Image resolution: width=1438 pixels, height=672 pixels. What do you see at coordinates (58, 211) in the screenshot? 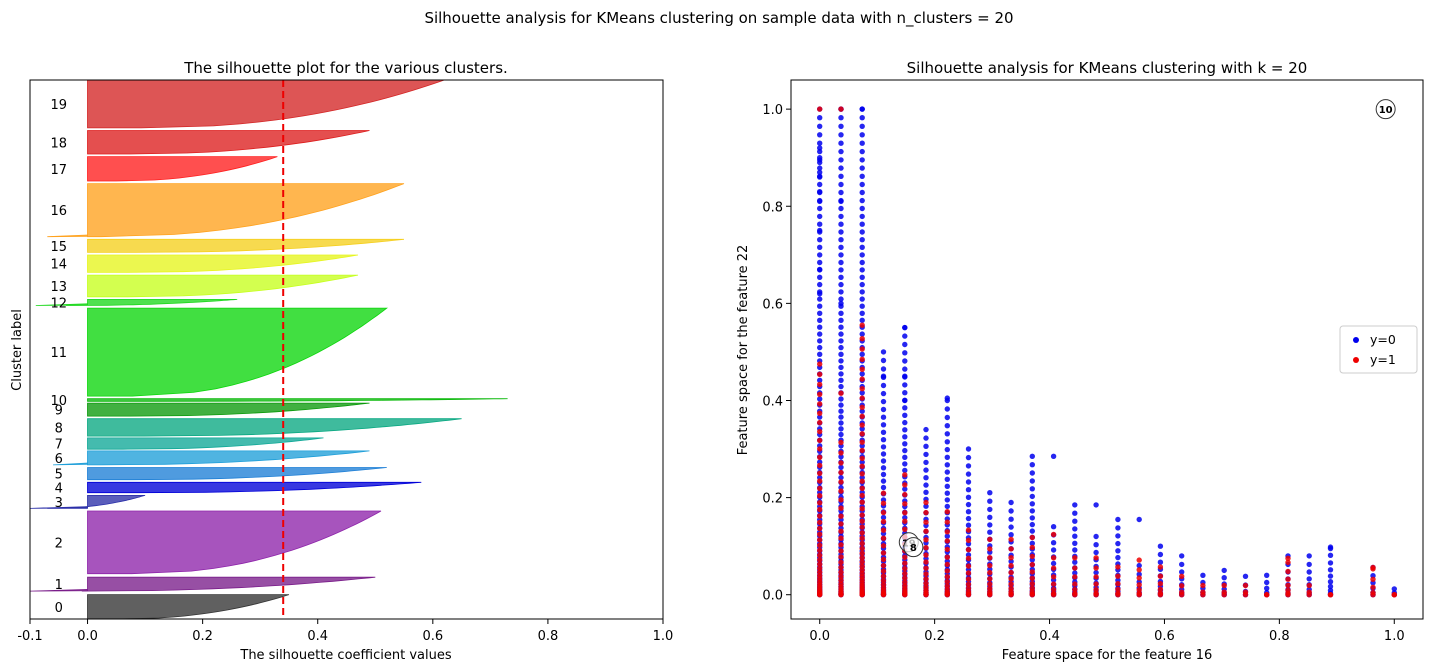
I see `cluster-label-16: 16` at bounding box center [58, 211].